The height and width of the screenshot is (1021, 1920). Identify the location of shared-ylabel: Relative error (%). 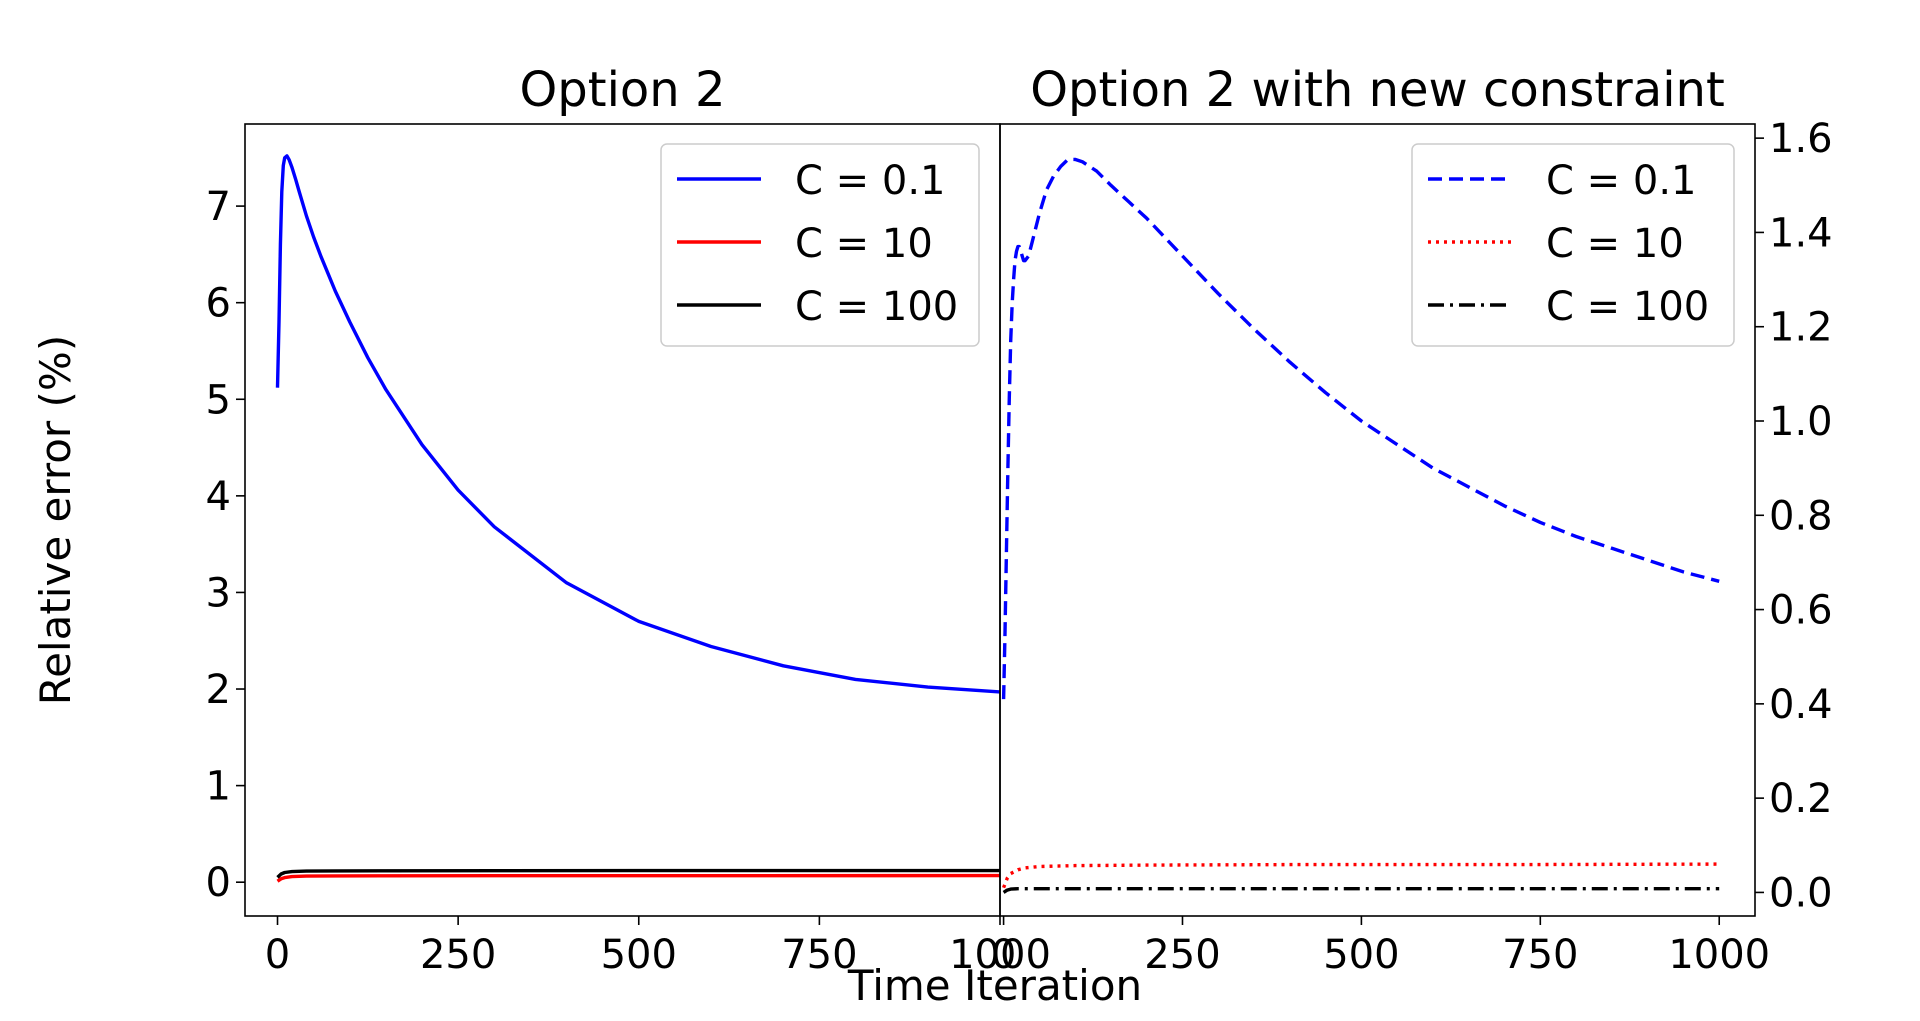
(55, 520).